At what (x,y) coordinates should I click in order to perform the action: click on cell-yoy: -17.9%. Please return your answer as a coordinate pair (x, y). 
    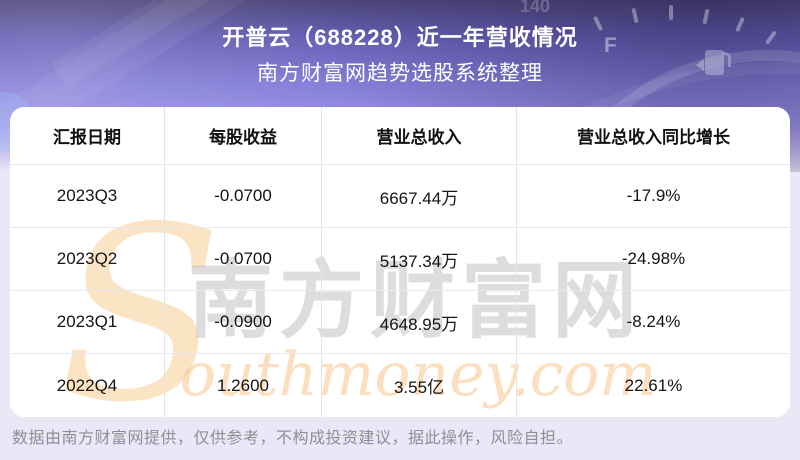
    Looking at the image, I should click on (653, 195).